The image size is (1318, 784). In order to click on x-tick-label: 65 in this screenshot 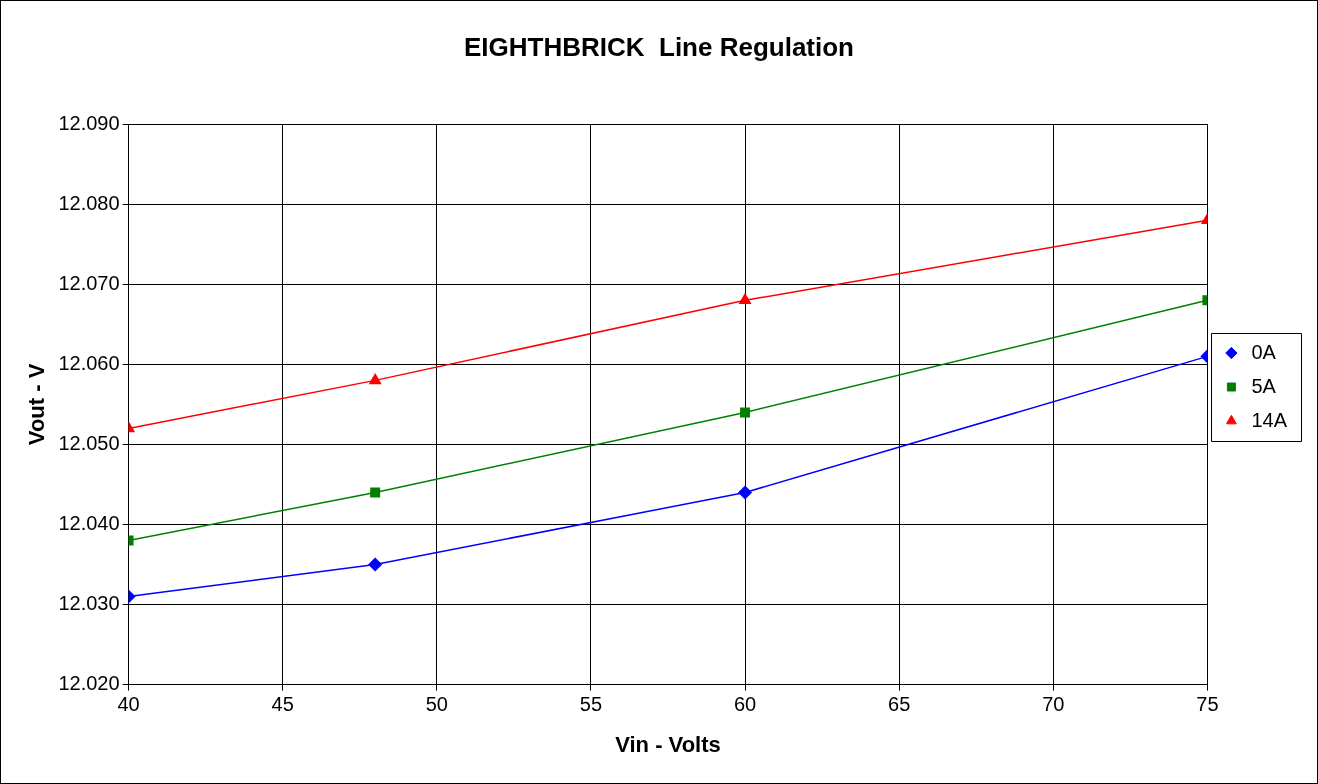, I will do `click(899, 704)`.